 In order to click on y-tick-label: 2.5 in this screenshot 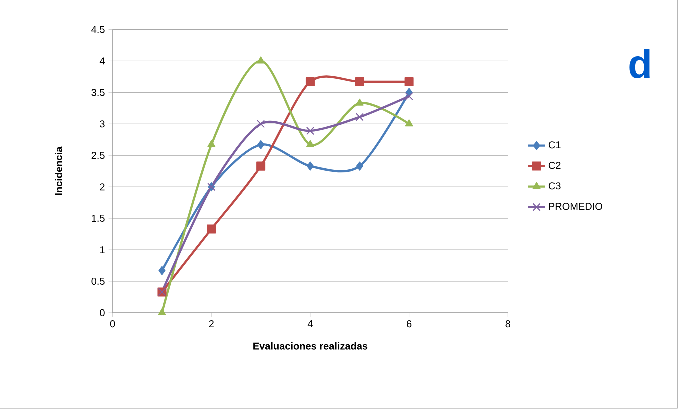, I will do `click(98, 156)`.